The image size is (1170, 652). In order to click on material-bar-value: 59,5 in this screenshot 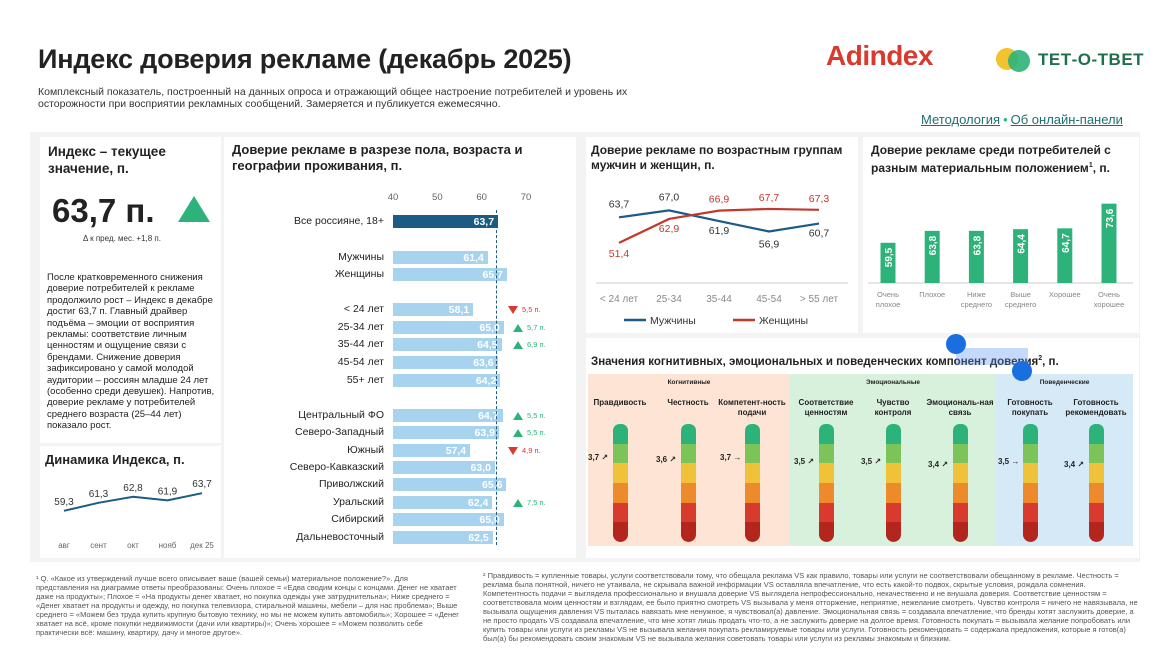, I will do `click(889, 257)`.